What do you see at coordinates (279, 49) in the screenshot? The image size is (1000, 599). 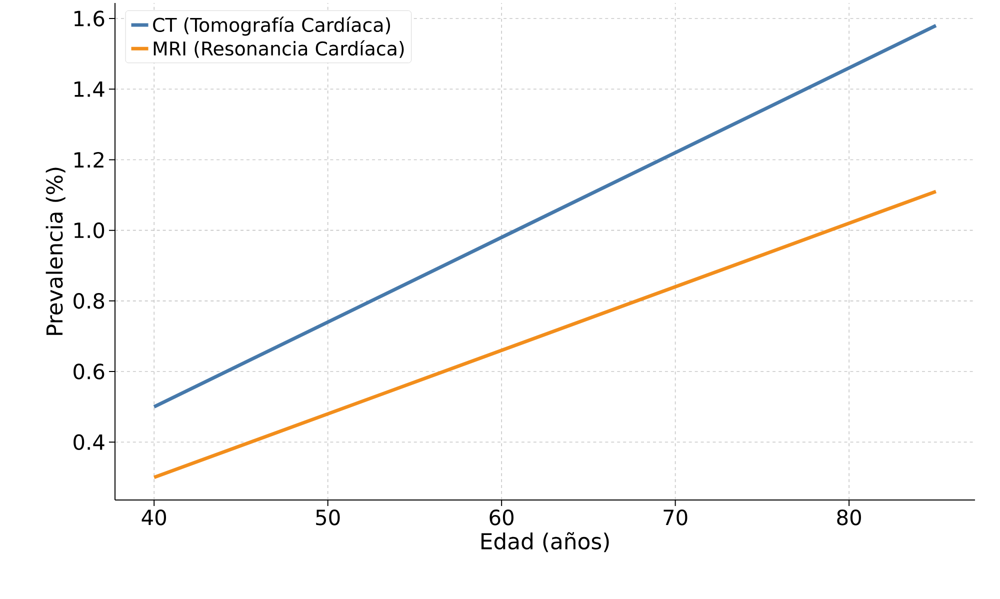 I see `legend-label: MRI (Resonancia Cardíaca)` at bounding box center [279, 49].